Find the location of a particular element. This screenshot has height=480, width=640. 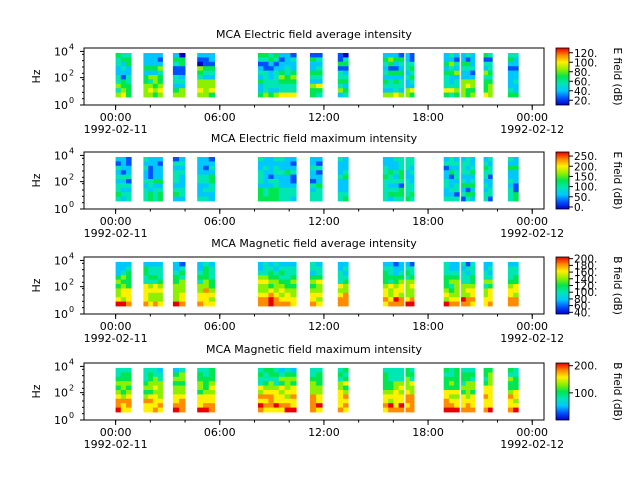

y-tick-base: 10 is located at coordinates (61, 105).